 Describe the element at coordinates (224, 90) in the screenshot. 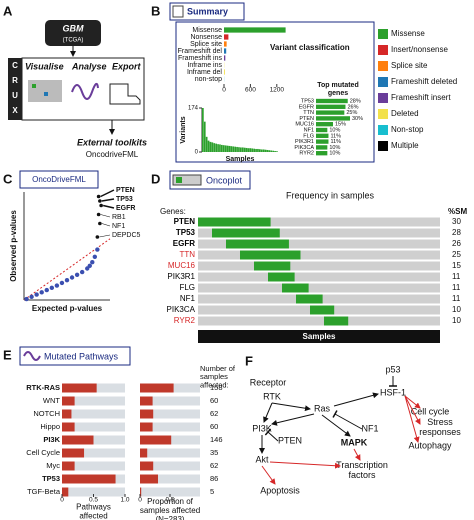

I see `x-tick-label: 0` at that location.